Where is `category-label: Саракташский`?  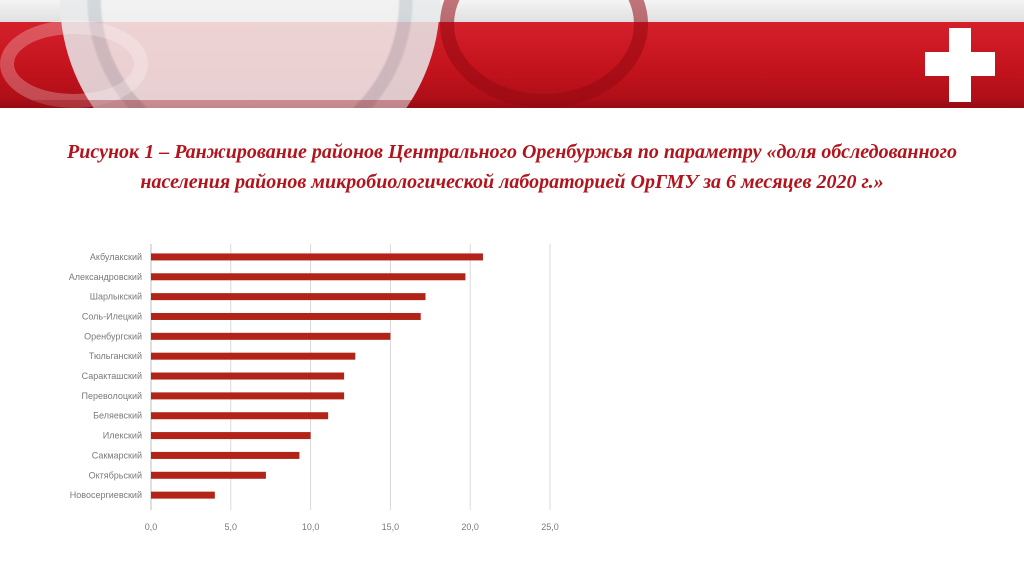 category-label: Саракташский is located at coordinates (112, 376).